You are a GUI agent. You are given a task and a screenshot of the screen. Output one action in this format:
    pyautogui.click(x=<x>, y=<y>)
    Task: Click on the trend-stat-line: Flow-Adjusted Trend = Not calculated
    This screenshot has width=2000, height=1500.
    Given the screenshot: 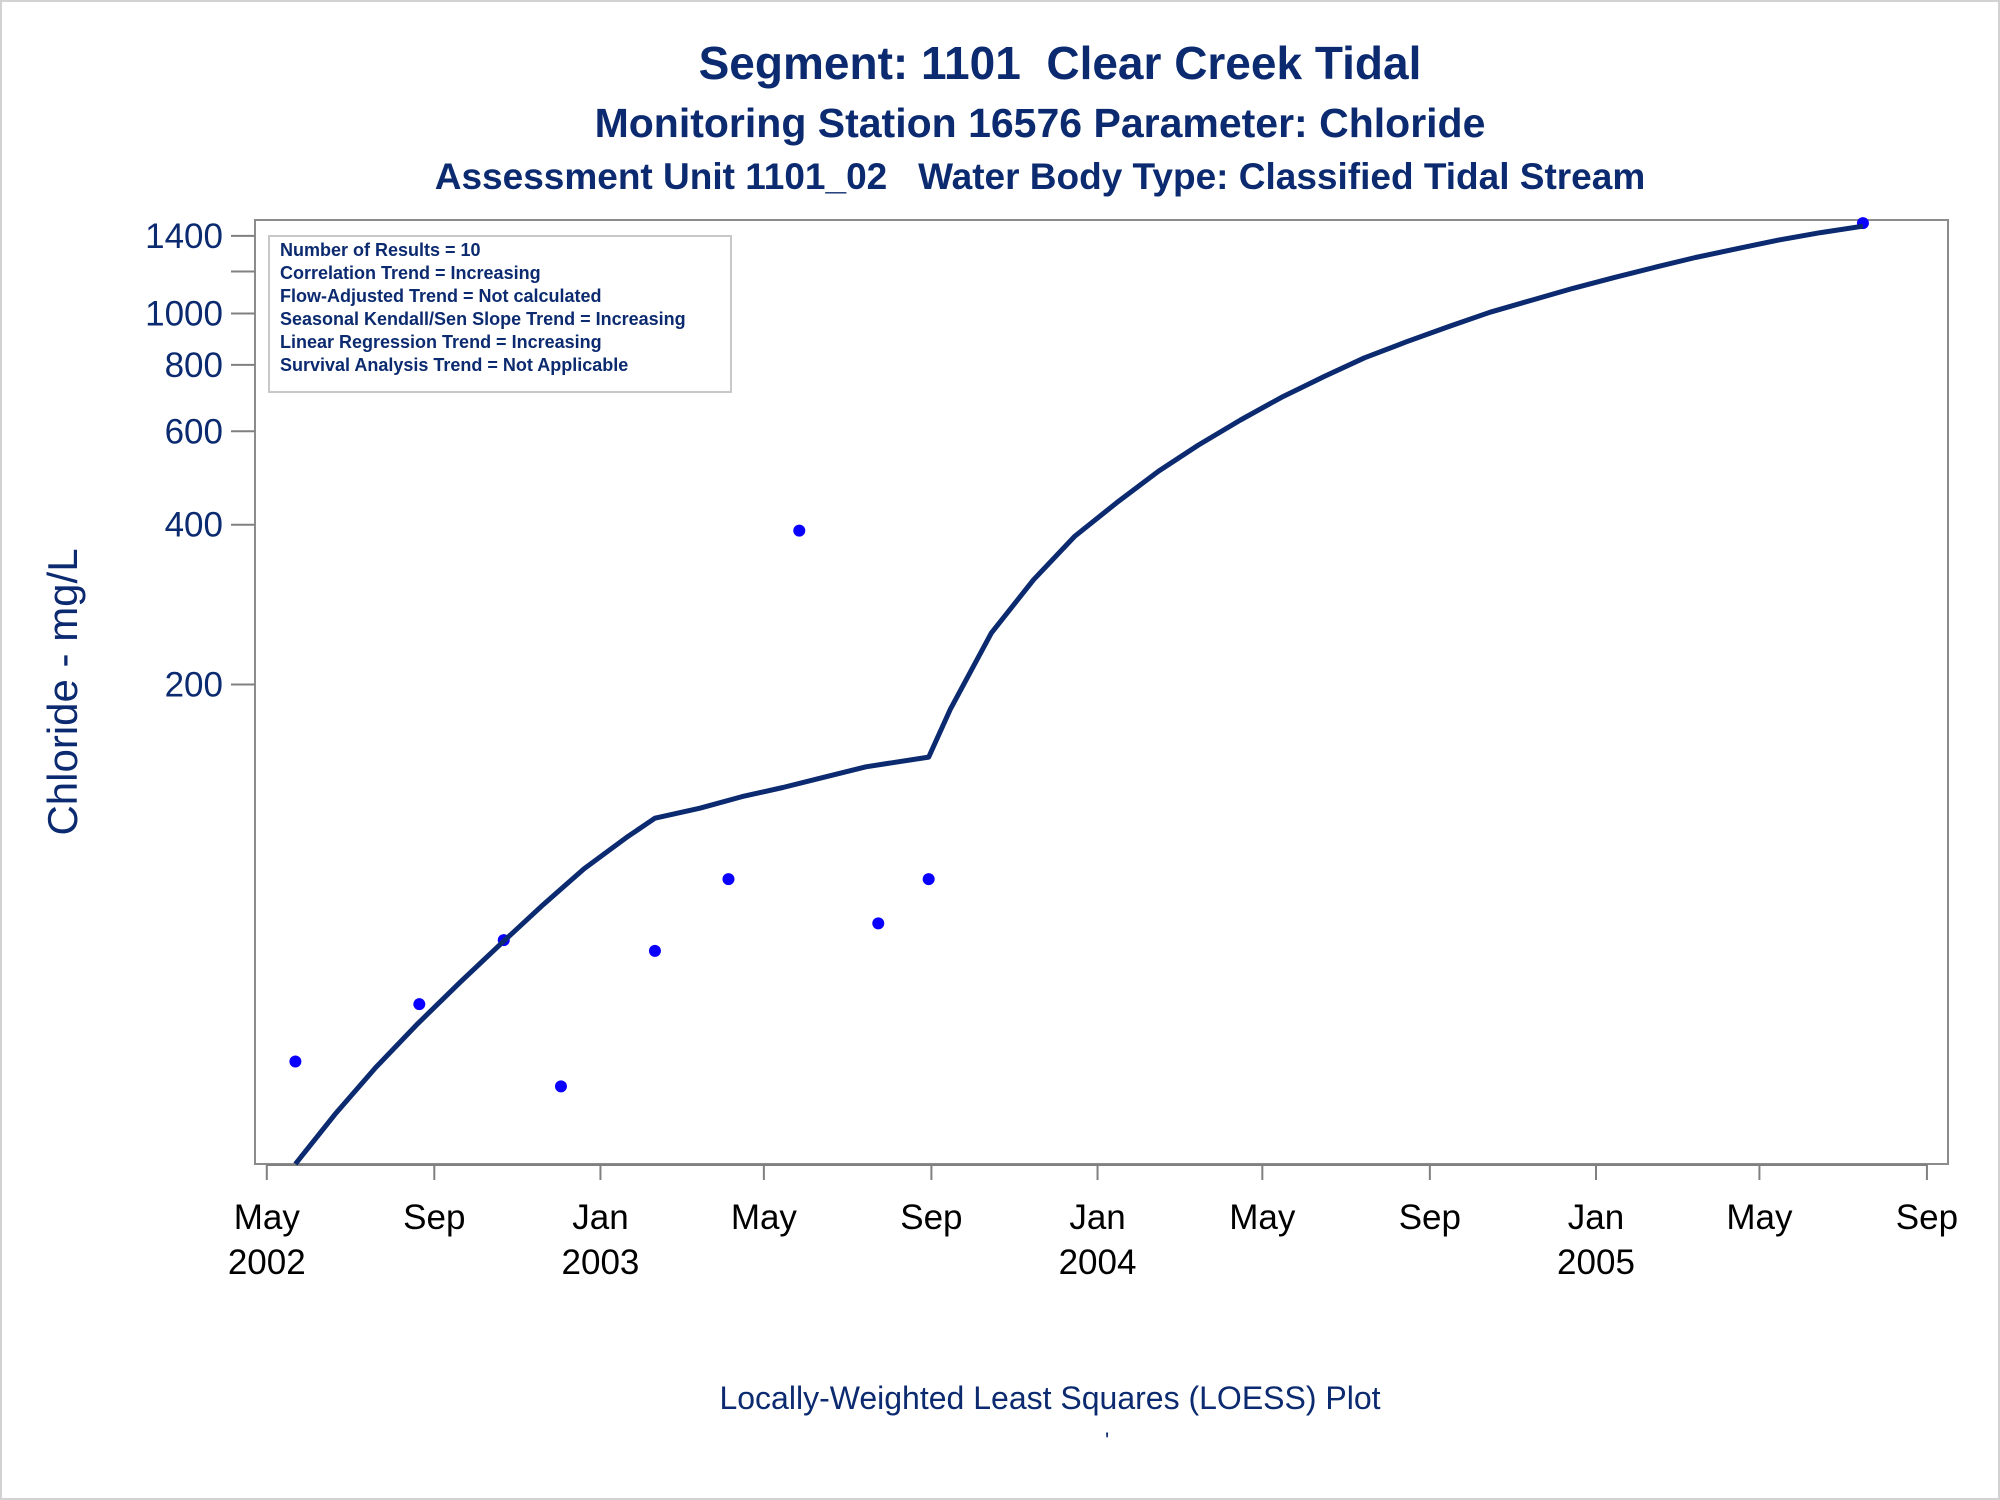 What is the action you would take?
    pyautogui.click(x=441, y=296)
    